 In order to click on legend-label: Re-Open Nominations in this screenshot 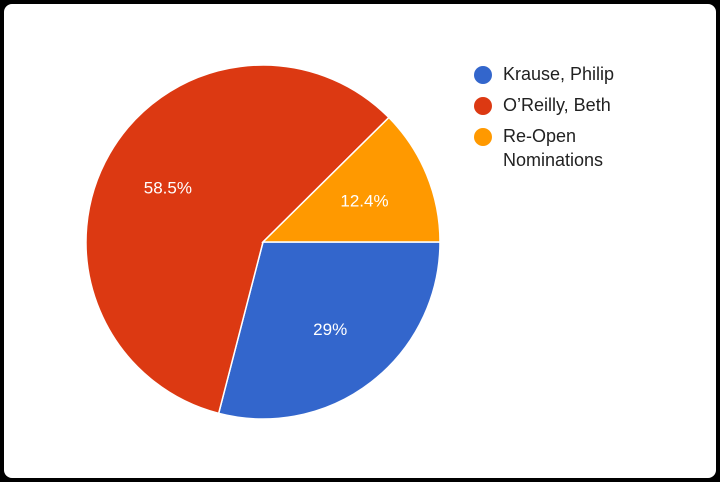, I will do `click(553, 148)`.